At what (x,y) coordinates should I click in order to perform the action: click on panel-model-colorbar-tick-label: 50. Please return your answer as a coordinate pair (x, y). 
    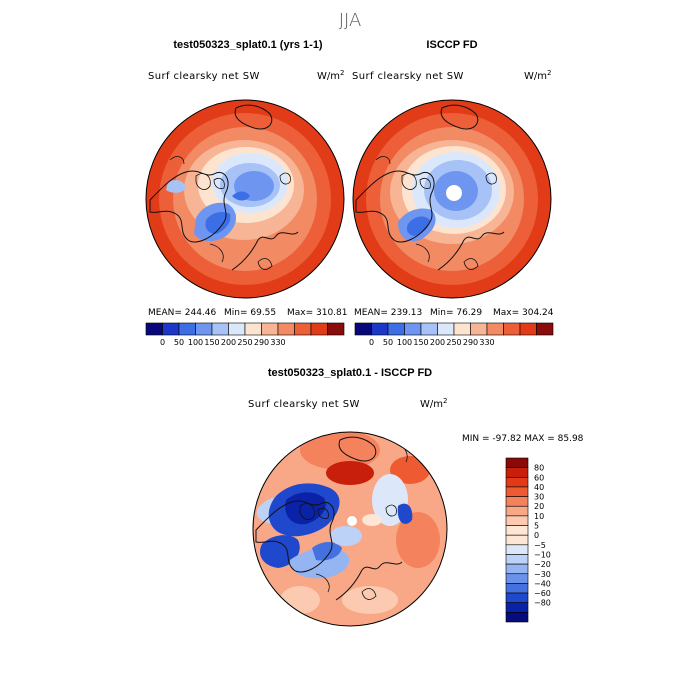
    Looking at the image, I should click on (179, 342).